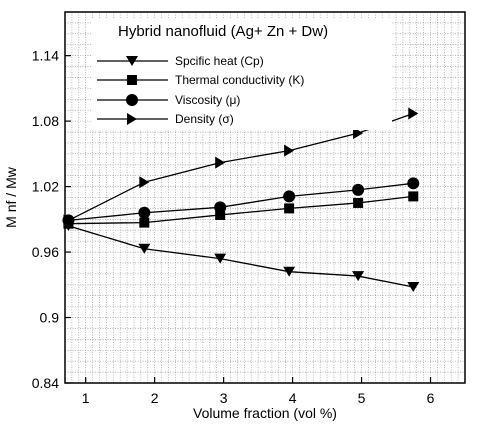 This screenshot has height=432, width=480. What do you see at coordinates (50, 318) in the screenshot?
I see `y-tick-label: 0.9` at bounding box center [50, 318].